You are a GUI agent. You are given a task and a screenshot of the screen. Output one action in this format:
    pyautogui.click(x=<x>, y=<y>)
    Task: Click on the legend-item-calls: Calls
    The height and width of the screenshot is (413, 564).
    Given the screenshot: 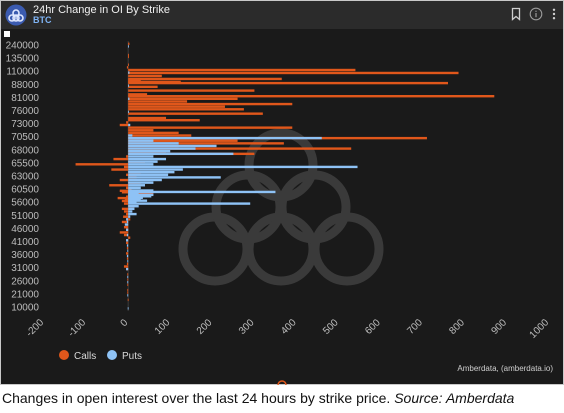 What is the action you would take?
    pyautogui.click(x=77, y=356)
    